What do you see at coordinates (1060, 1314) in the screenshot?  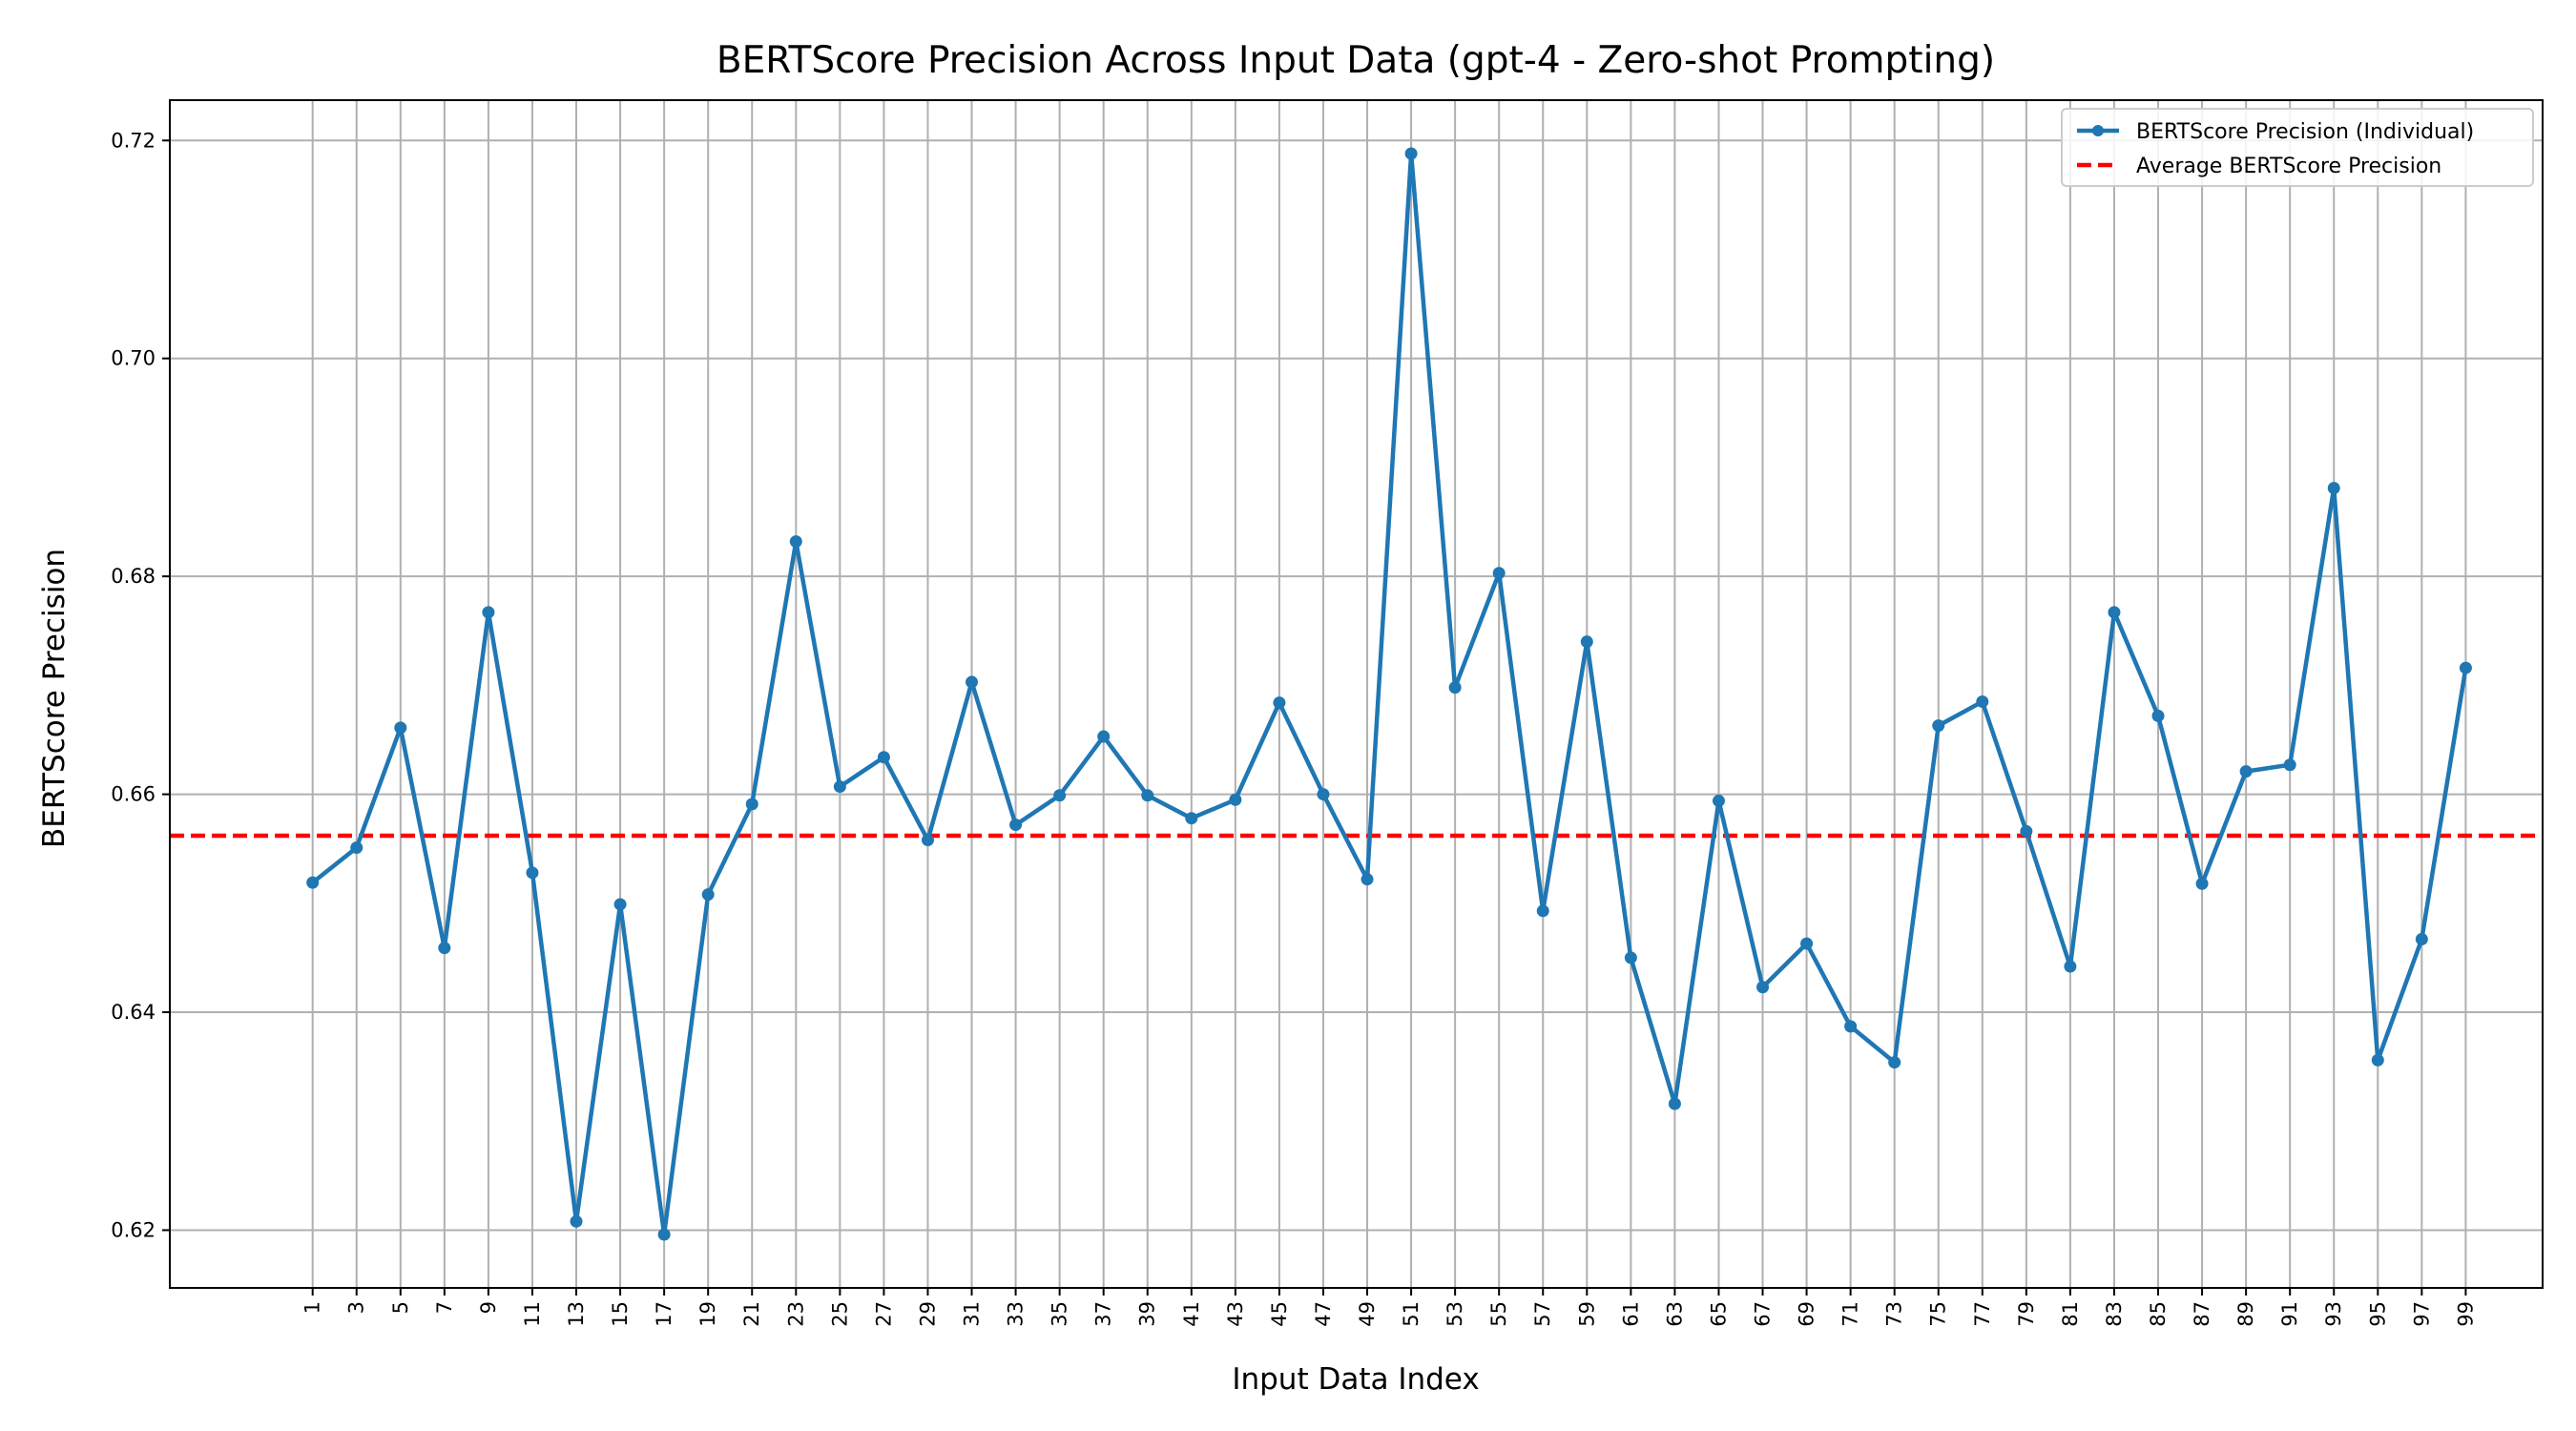 I see `x-tick-label: 35` at bounding box center [1060, 1314].